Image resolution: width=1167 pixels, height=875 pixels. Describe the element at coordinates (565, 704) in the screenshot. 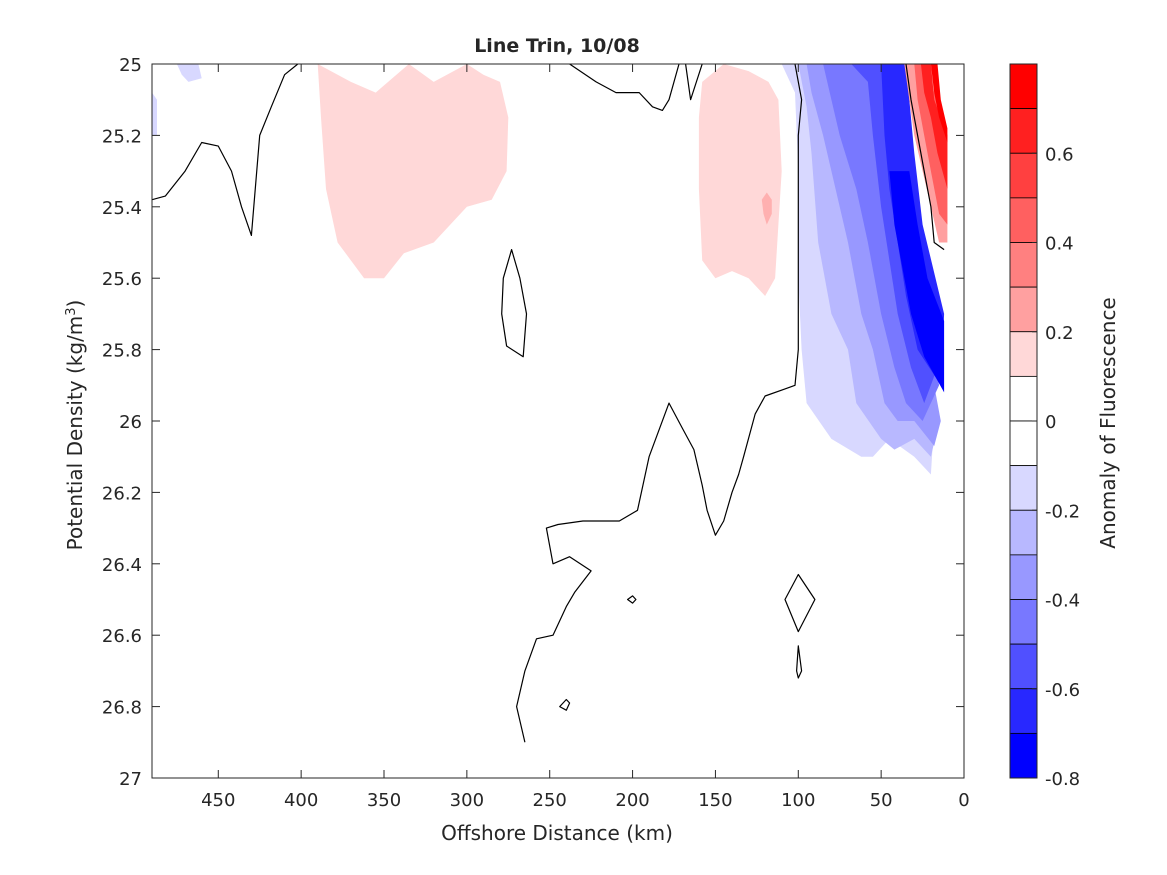

I see `contour-zero-contour-loop-d` at that location.